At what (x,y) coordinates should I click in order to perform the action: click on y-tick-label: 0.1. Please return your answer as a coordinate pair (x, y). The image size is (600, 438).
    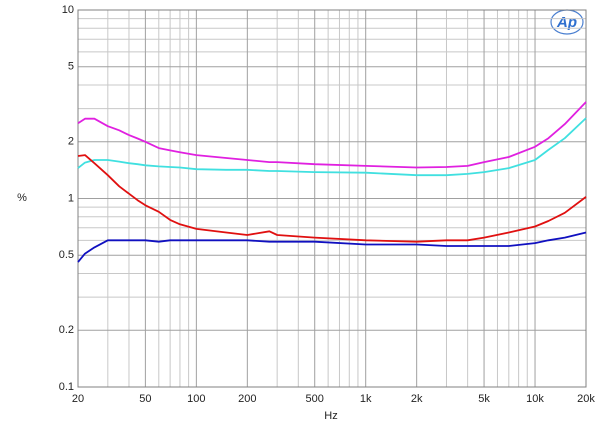
    Looking at the image, I should click on (66, 387).